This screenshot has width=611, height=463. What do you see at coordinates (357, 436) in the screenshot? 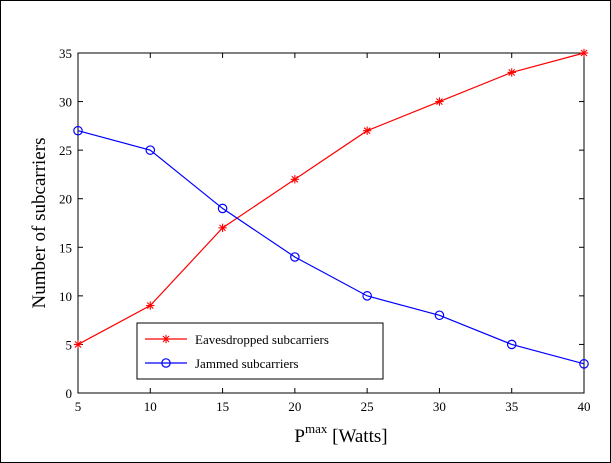
I see `x-axis-title-units: [Watts]` at bounding box center [357, 436].